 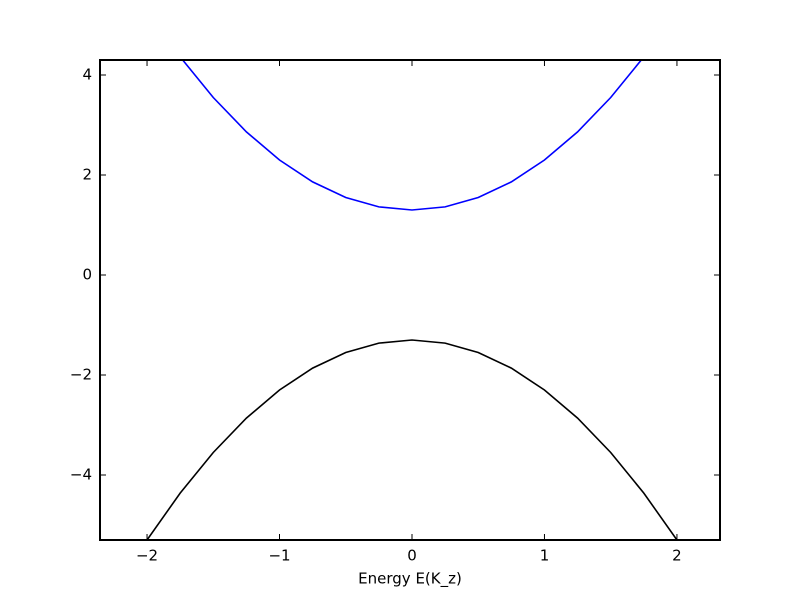 What do you see at coordinates (147, 556) in the screenshot?
I see `x-tick-label: −2` at bounding box center [147, 556].